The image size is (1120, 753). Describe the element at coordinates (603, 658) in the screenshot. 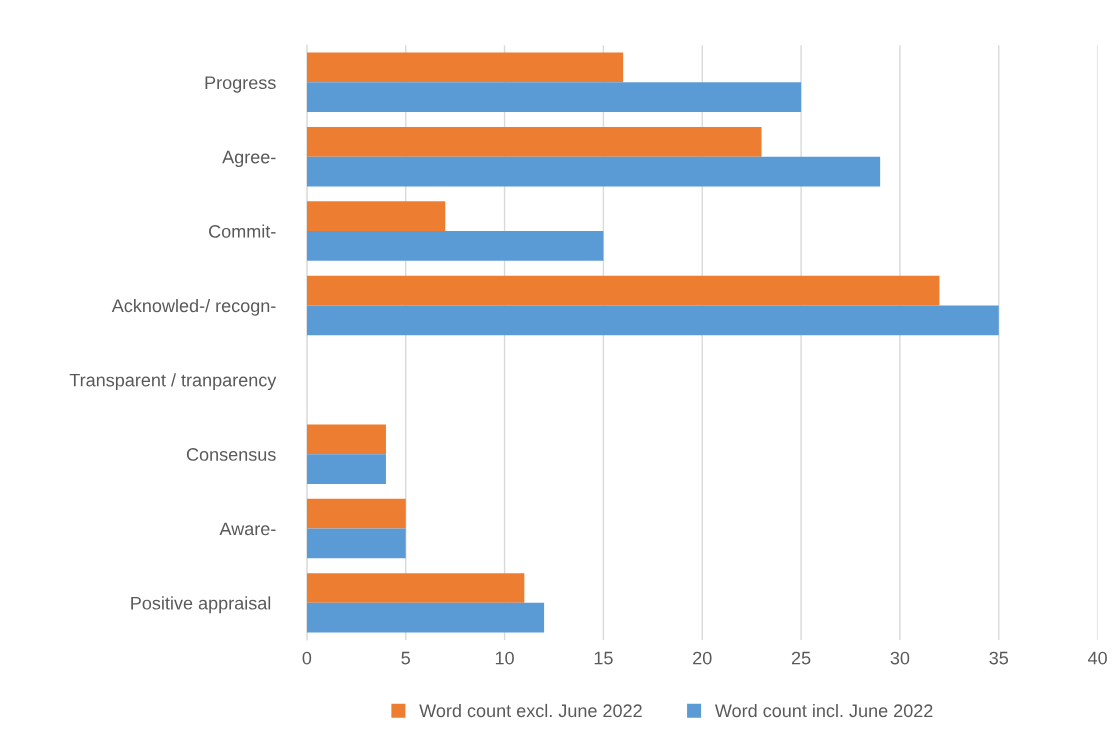

I see `x-tick-label: 15` at that location.